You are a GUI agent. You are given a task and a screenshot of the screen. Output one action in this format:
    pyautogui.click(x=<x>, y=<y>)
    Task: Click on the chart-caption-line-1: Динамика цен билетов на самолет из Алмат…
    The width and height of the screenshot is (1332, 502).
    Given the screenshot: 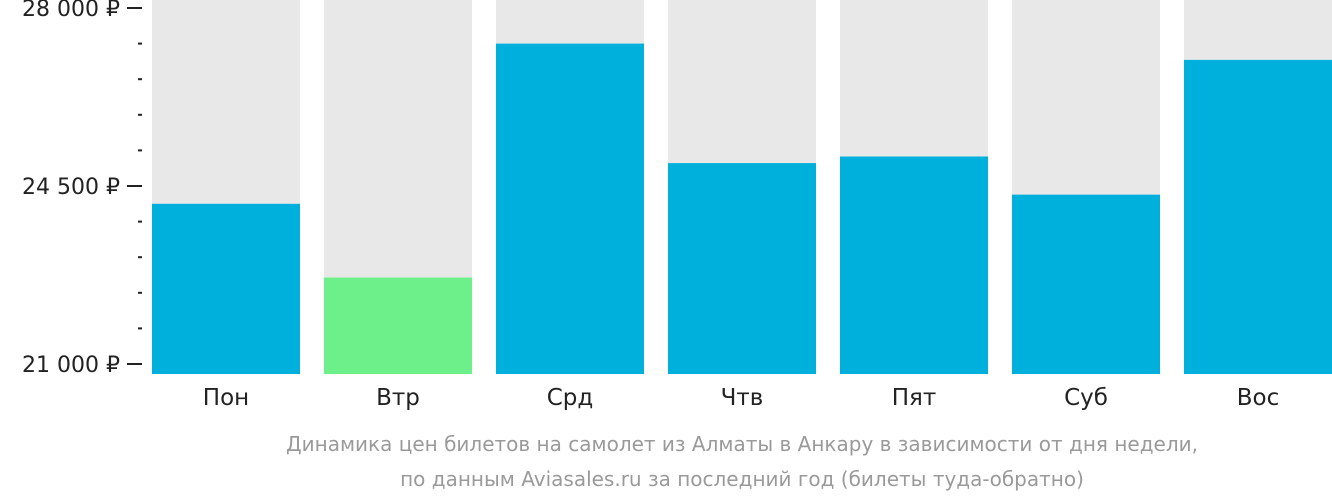 What is the action you would take?
    pyautogui.click(x=742, y=444)
    